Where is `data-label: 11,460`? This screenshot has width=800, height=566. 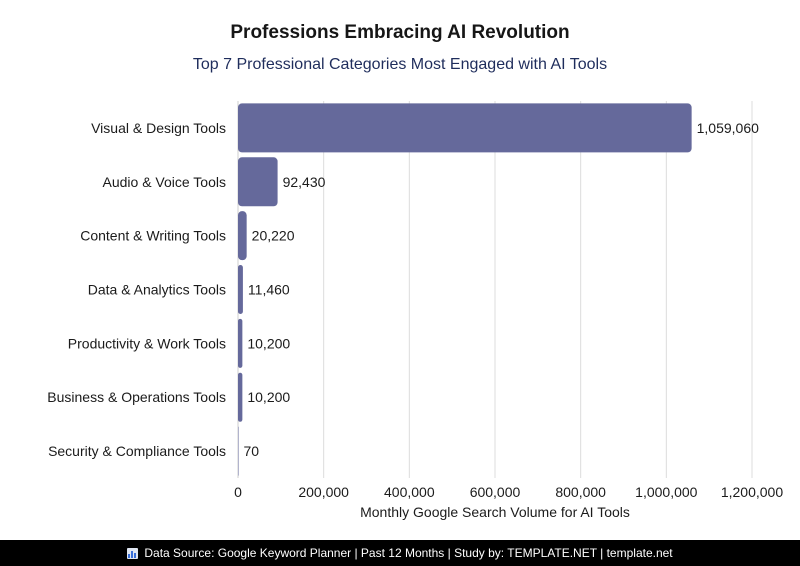
data-label: 11,460 is located at coordinates (269, 290).